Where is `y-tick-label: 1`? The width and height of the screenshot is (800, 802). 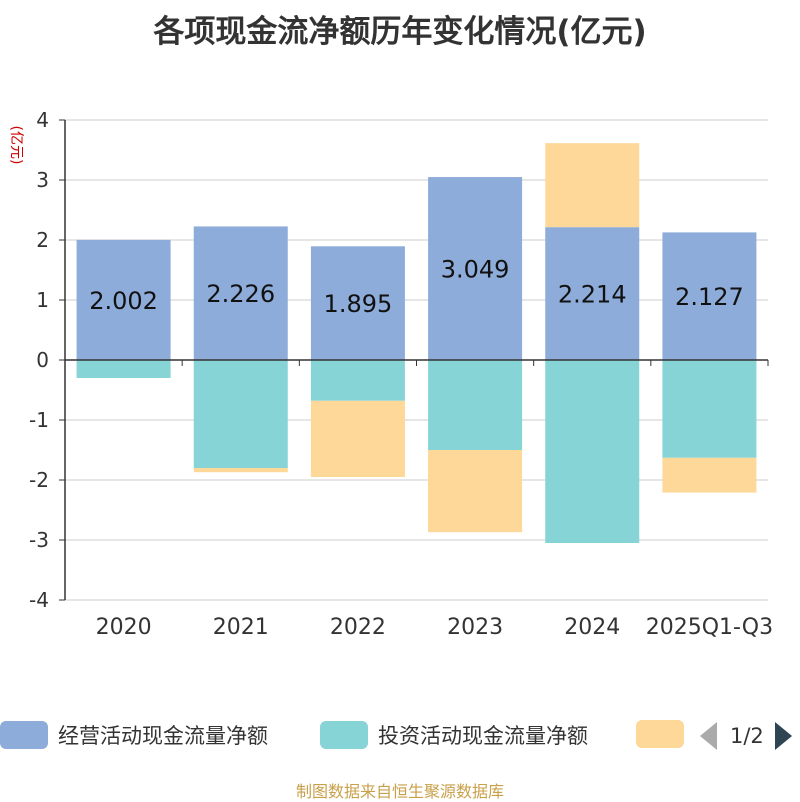
y-tick-label: 1 is located at coordinates (42, 300).